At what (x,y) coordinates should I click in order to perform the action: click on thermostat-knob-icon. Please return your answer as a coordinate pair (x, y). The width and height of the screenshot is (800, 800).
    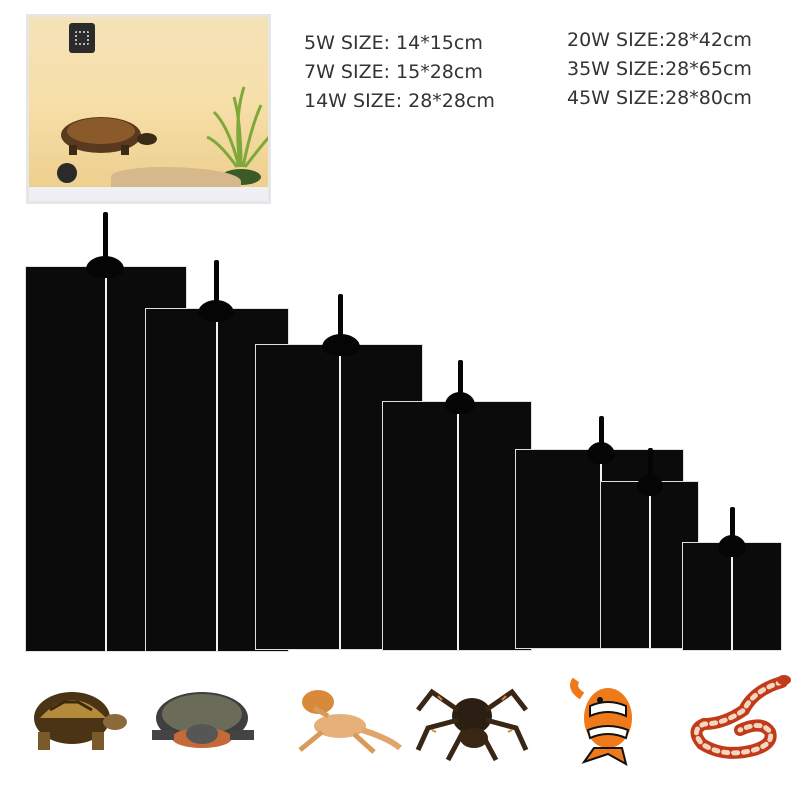
    Looking at the image, I should click on (67, 173).